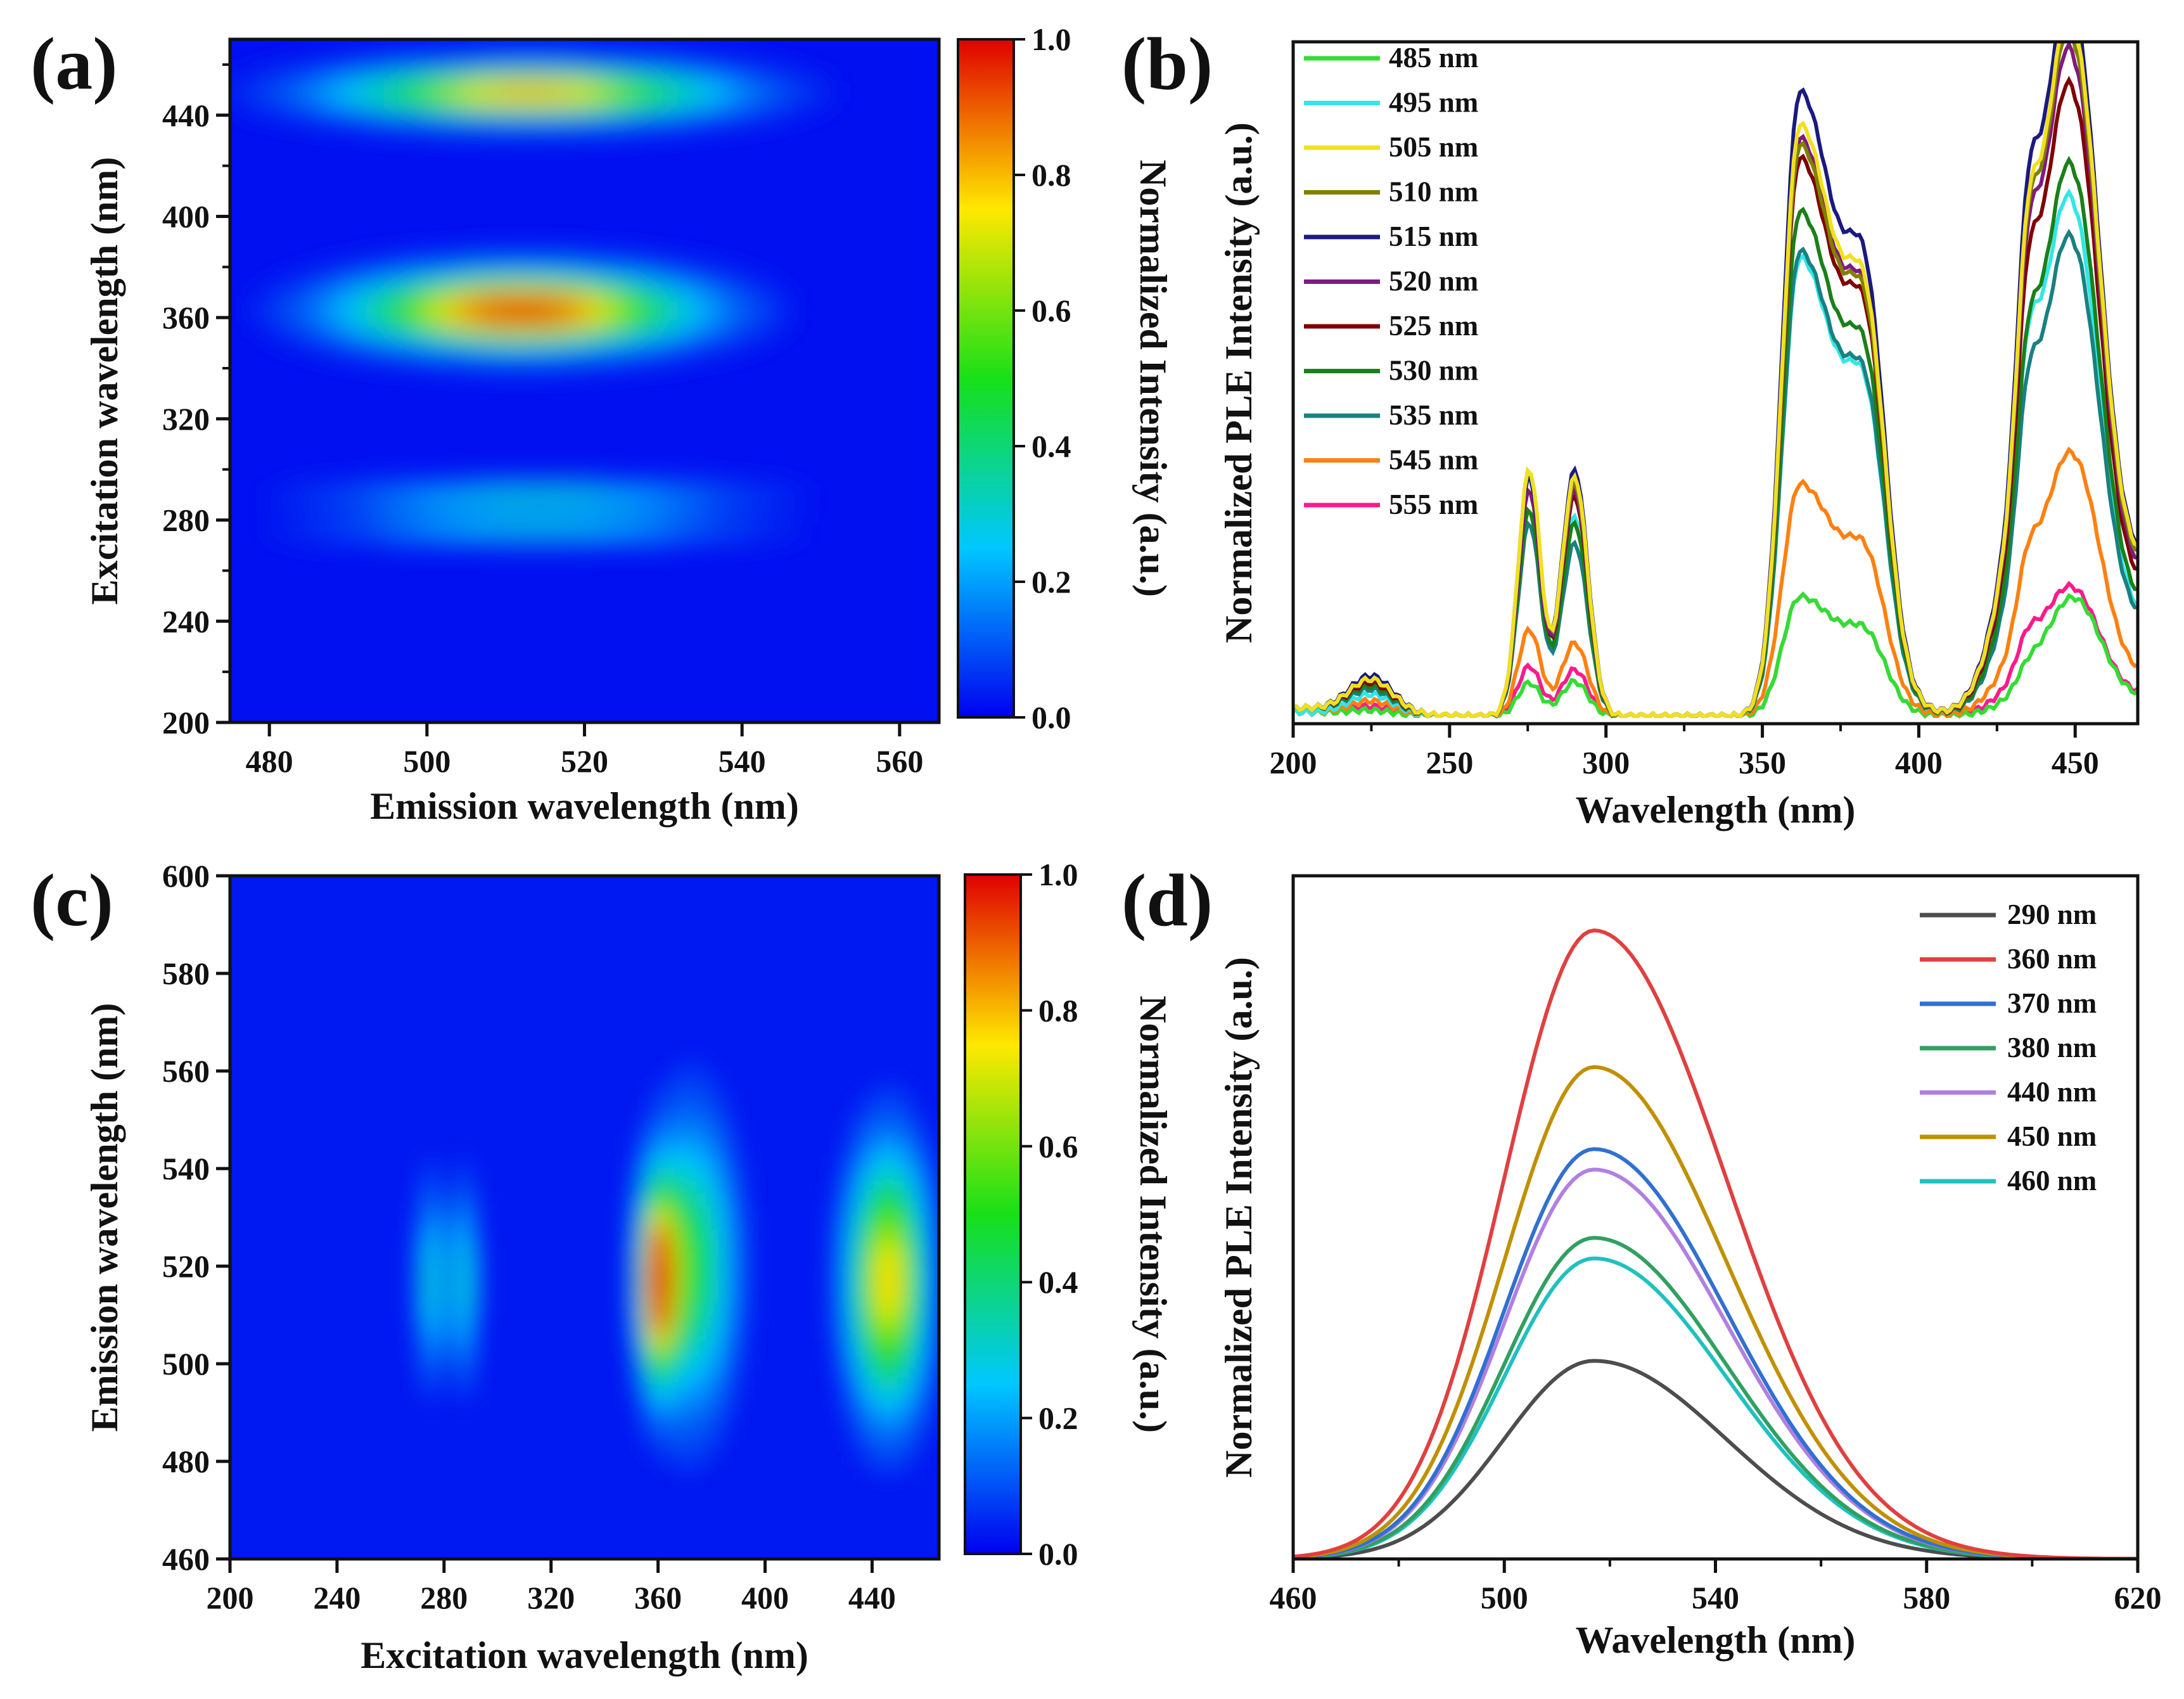 The height and width of the screenshot is (1699, 2184). Describe the element at coordinates (2052, 1180) in the screenshot. I see `legend-label: 460 nm` at that location.